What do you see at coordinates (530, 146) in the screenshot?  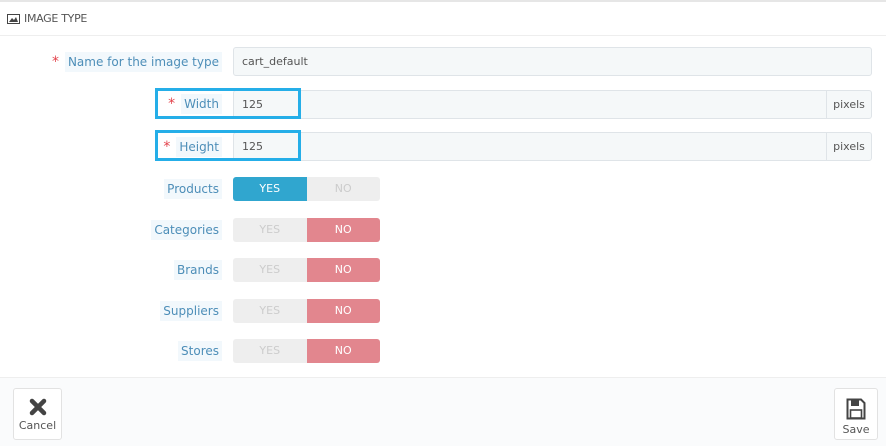 I see `height-input: 125` at bounding box center [530, 146].